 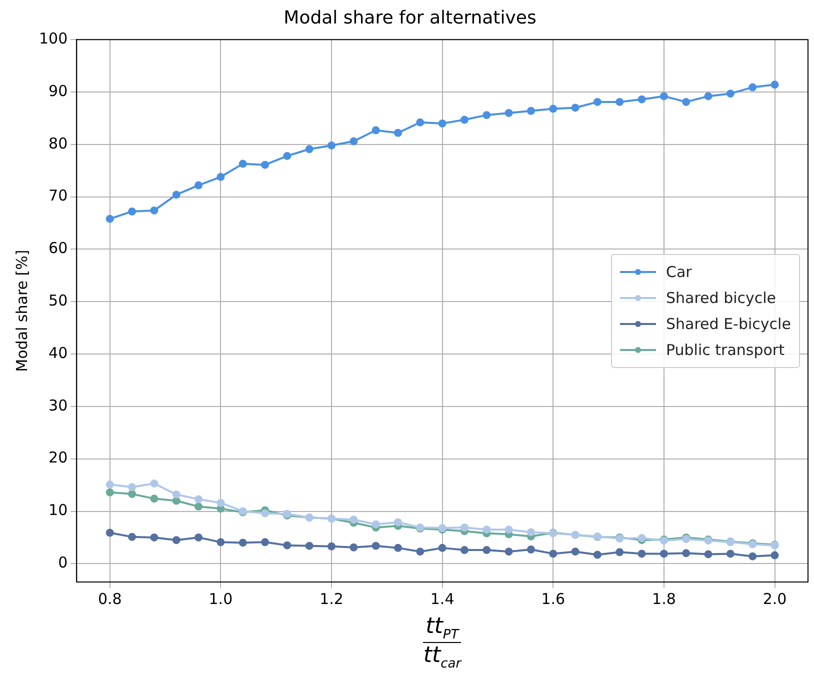 What do you see at coordinates (58, 457) in the screenshot?
I see `y-tick-label: 20` at bounding box center [58, 457].